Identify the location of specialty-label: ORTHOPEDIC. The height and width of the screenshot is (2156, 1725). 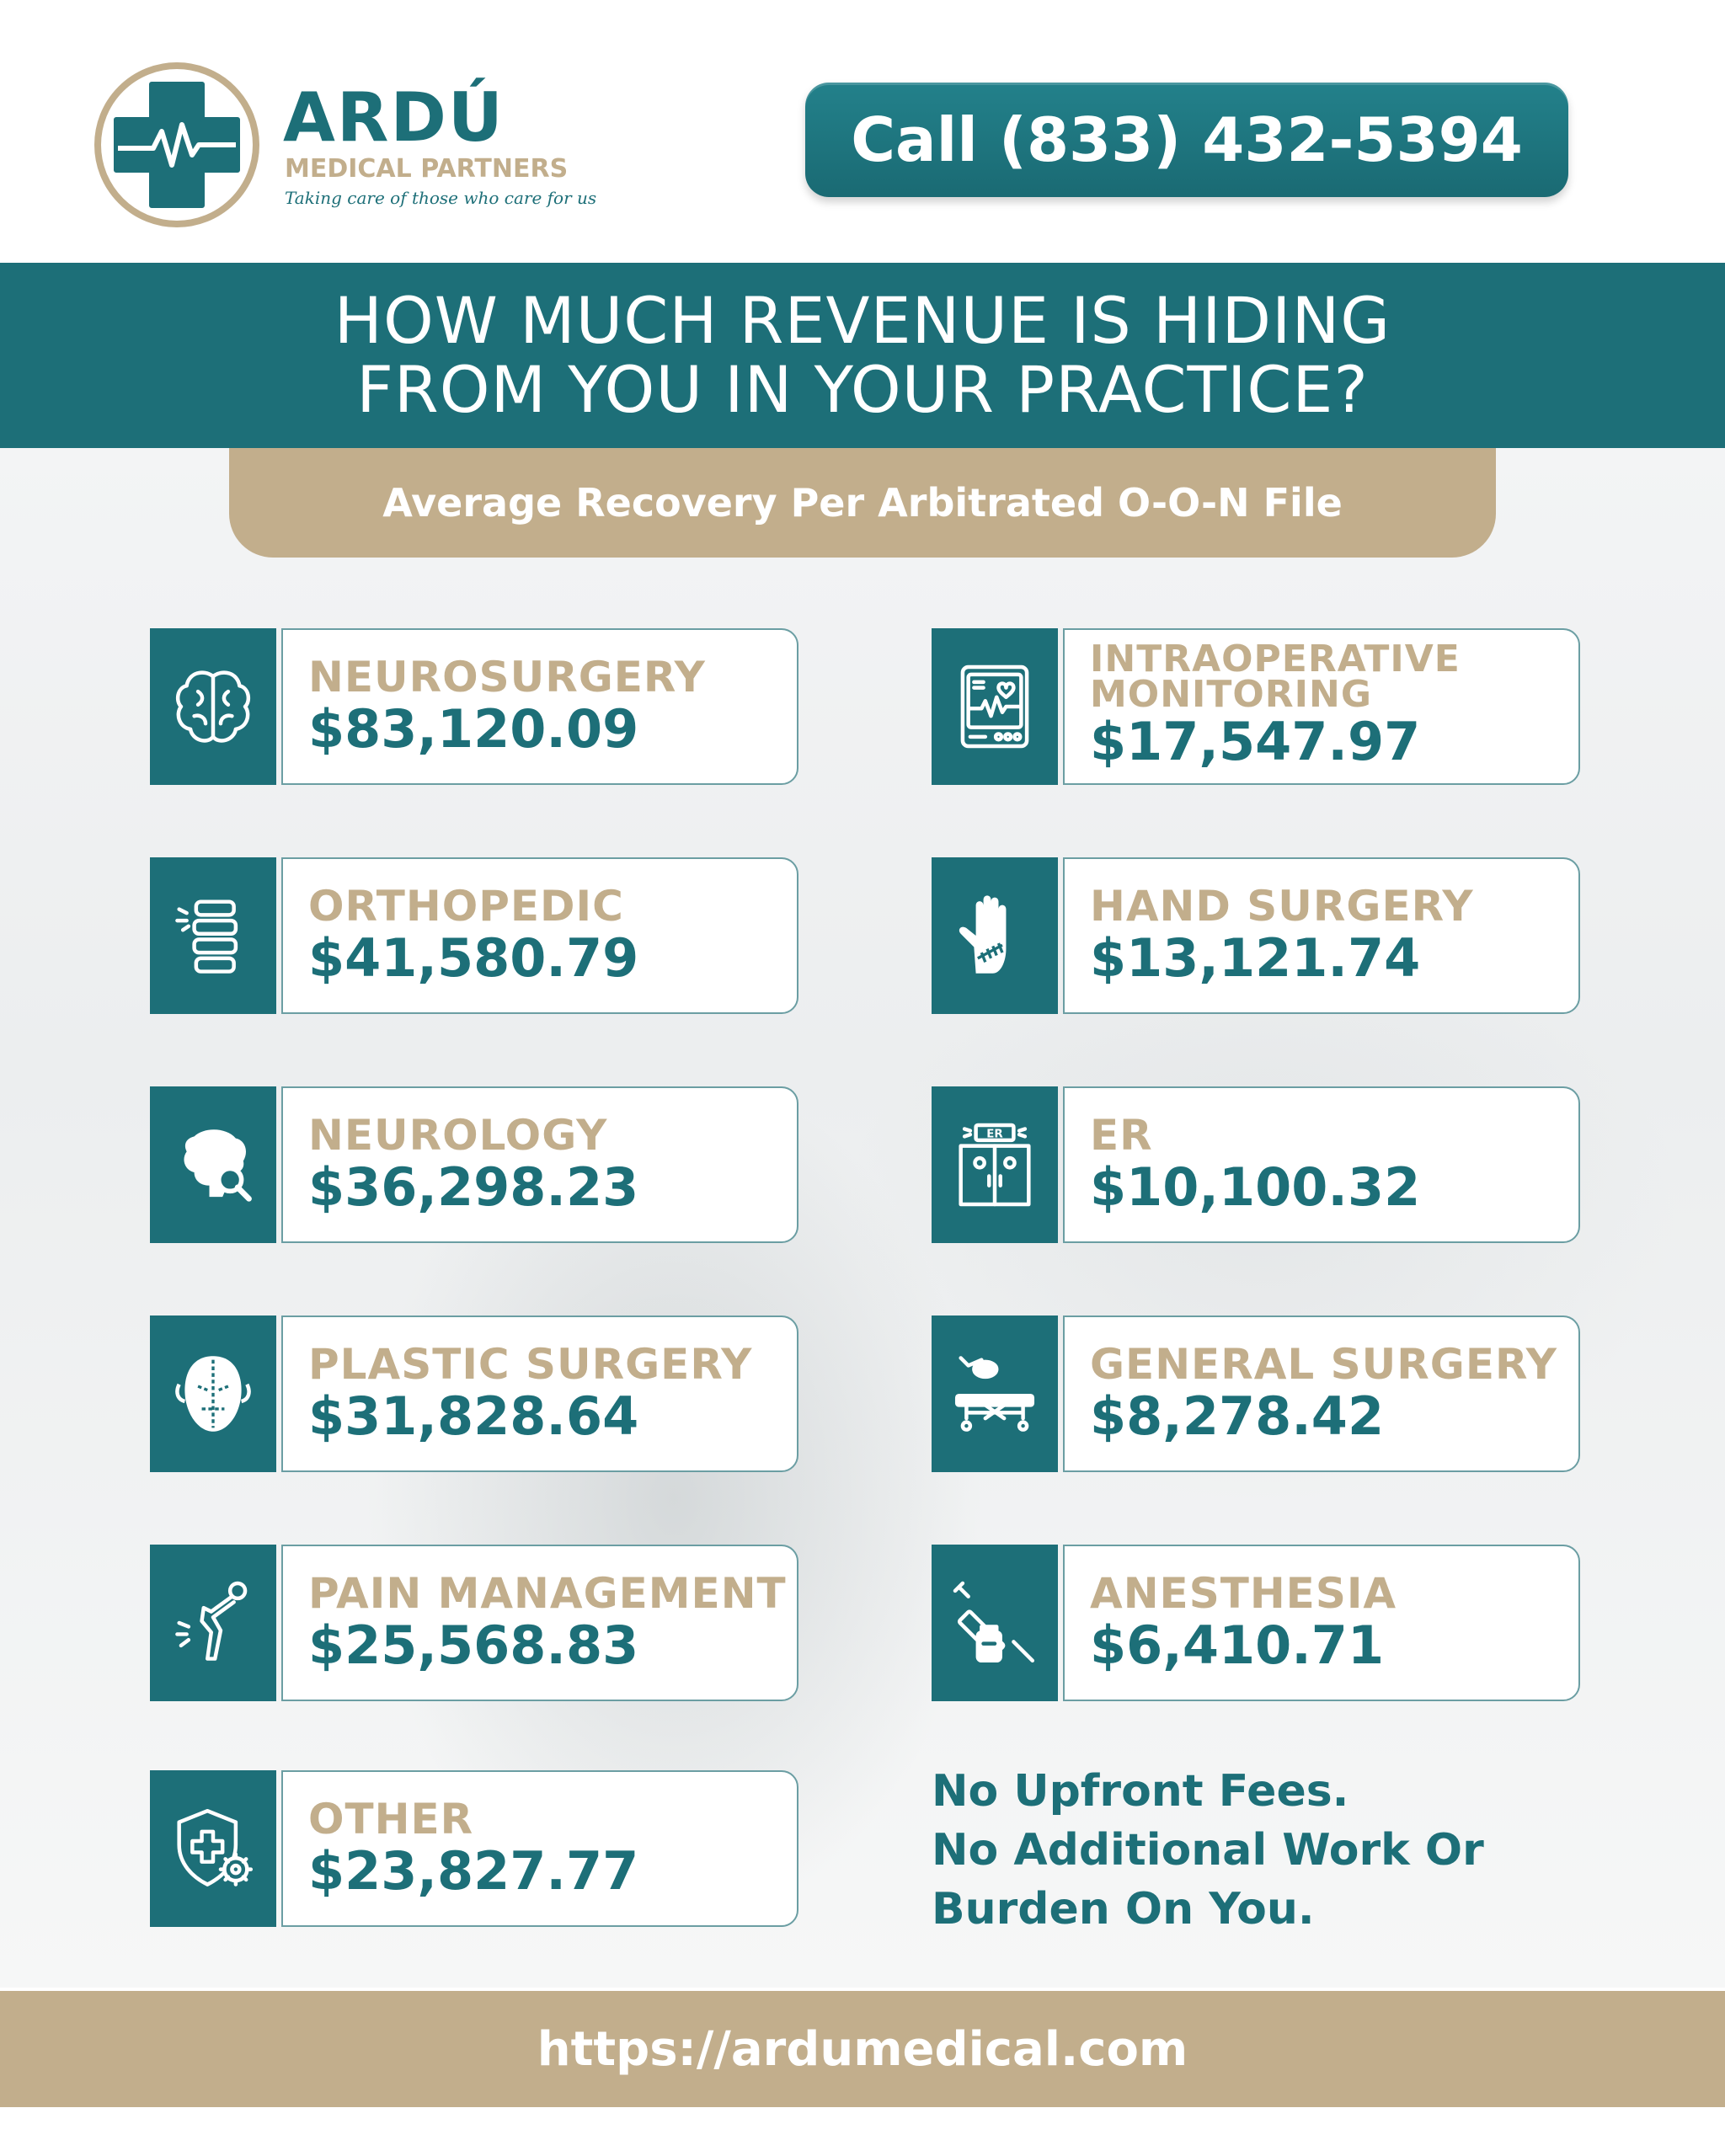
(466, 907).